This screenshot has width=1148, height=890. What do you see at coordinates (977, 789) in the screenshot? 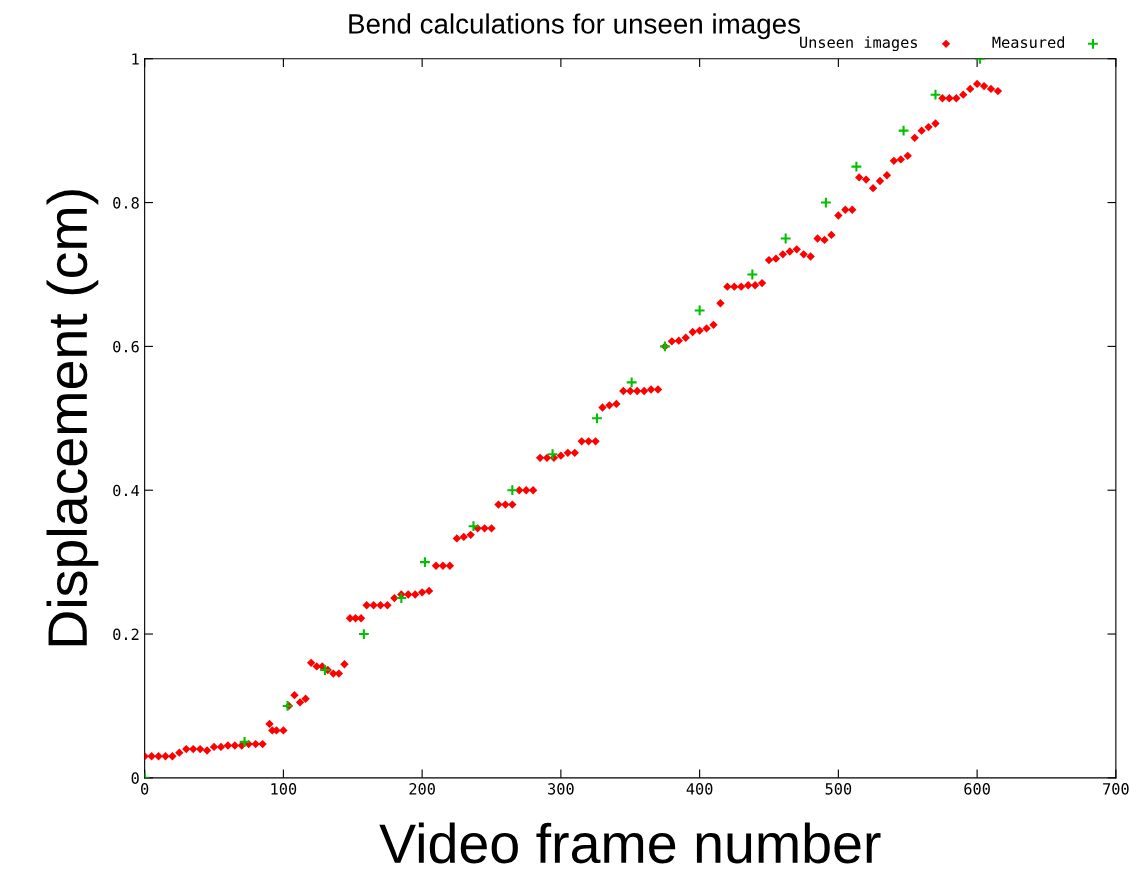
I see `x-tick-label: 600` at bounding box center [977, 789].